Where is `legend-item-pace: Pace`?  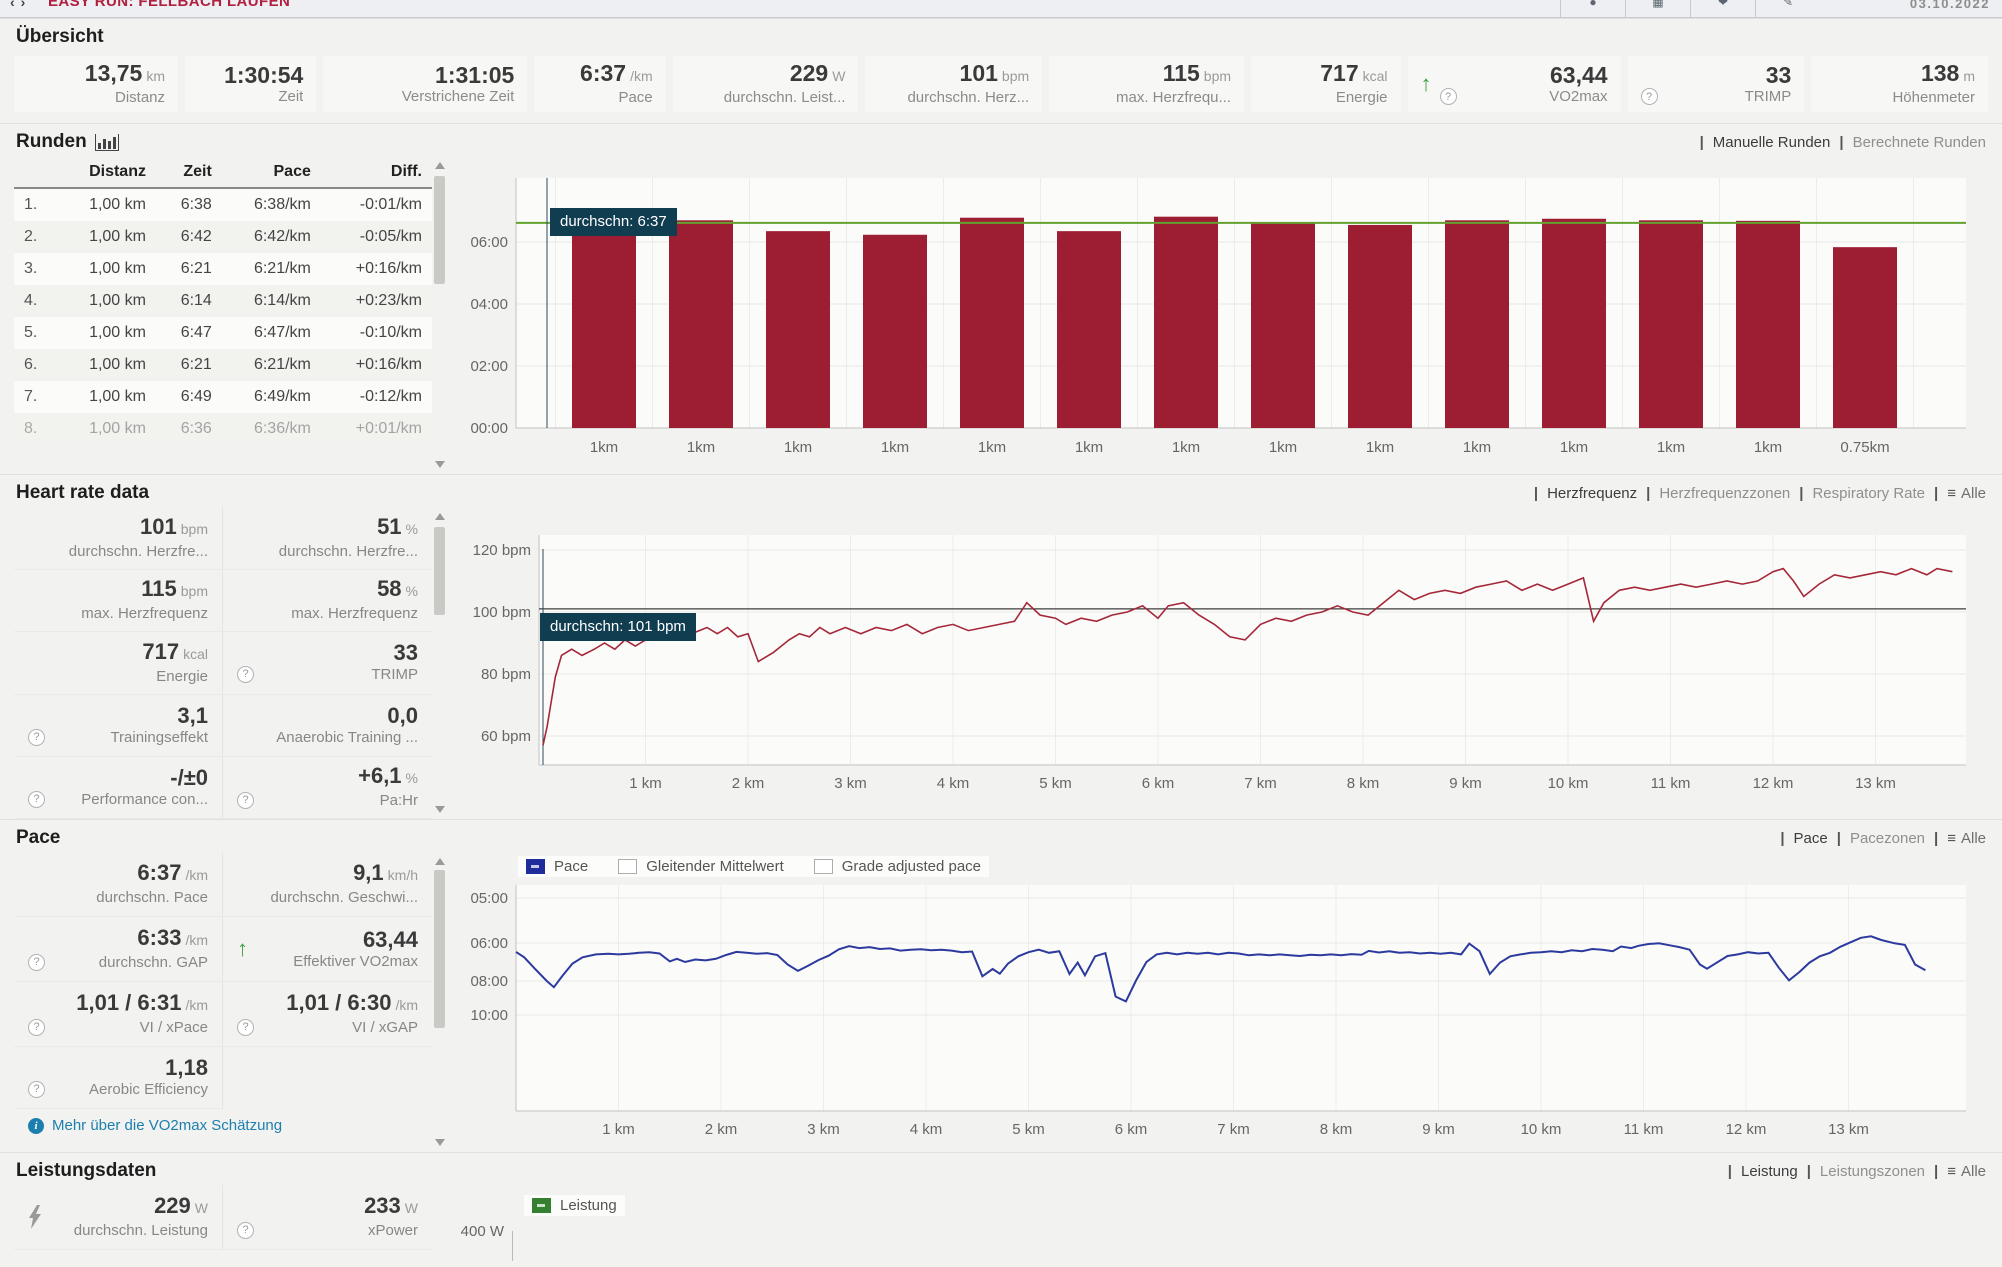
legend-item-pace: Pace is located at coordinates (557, 866).